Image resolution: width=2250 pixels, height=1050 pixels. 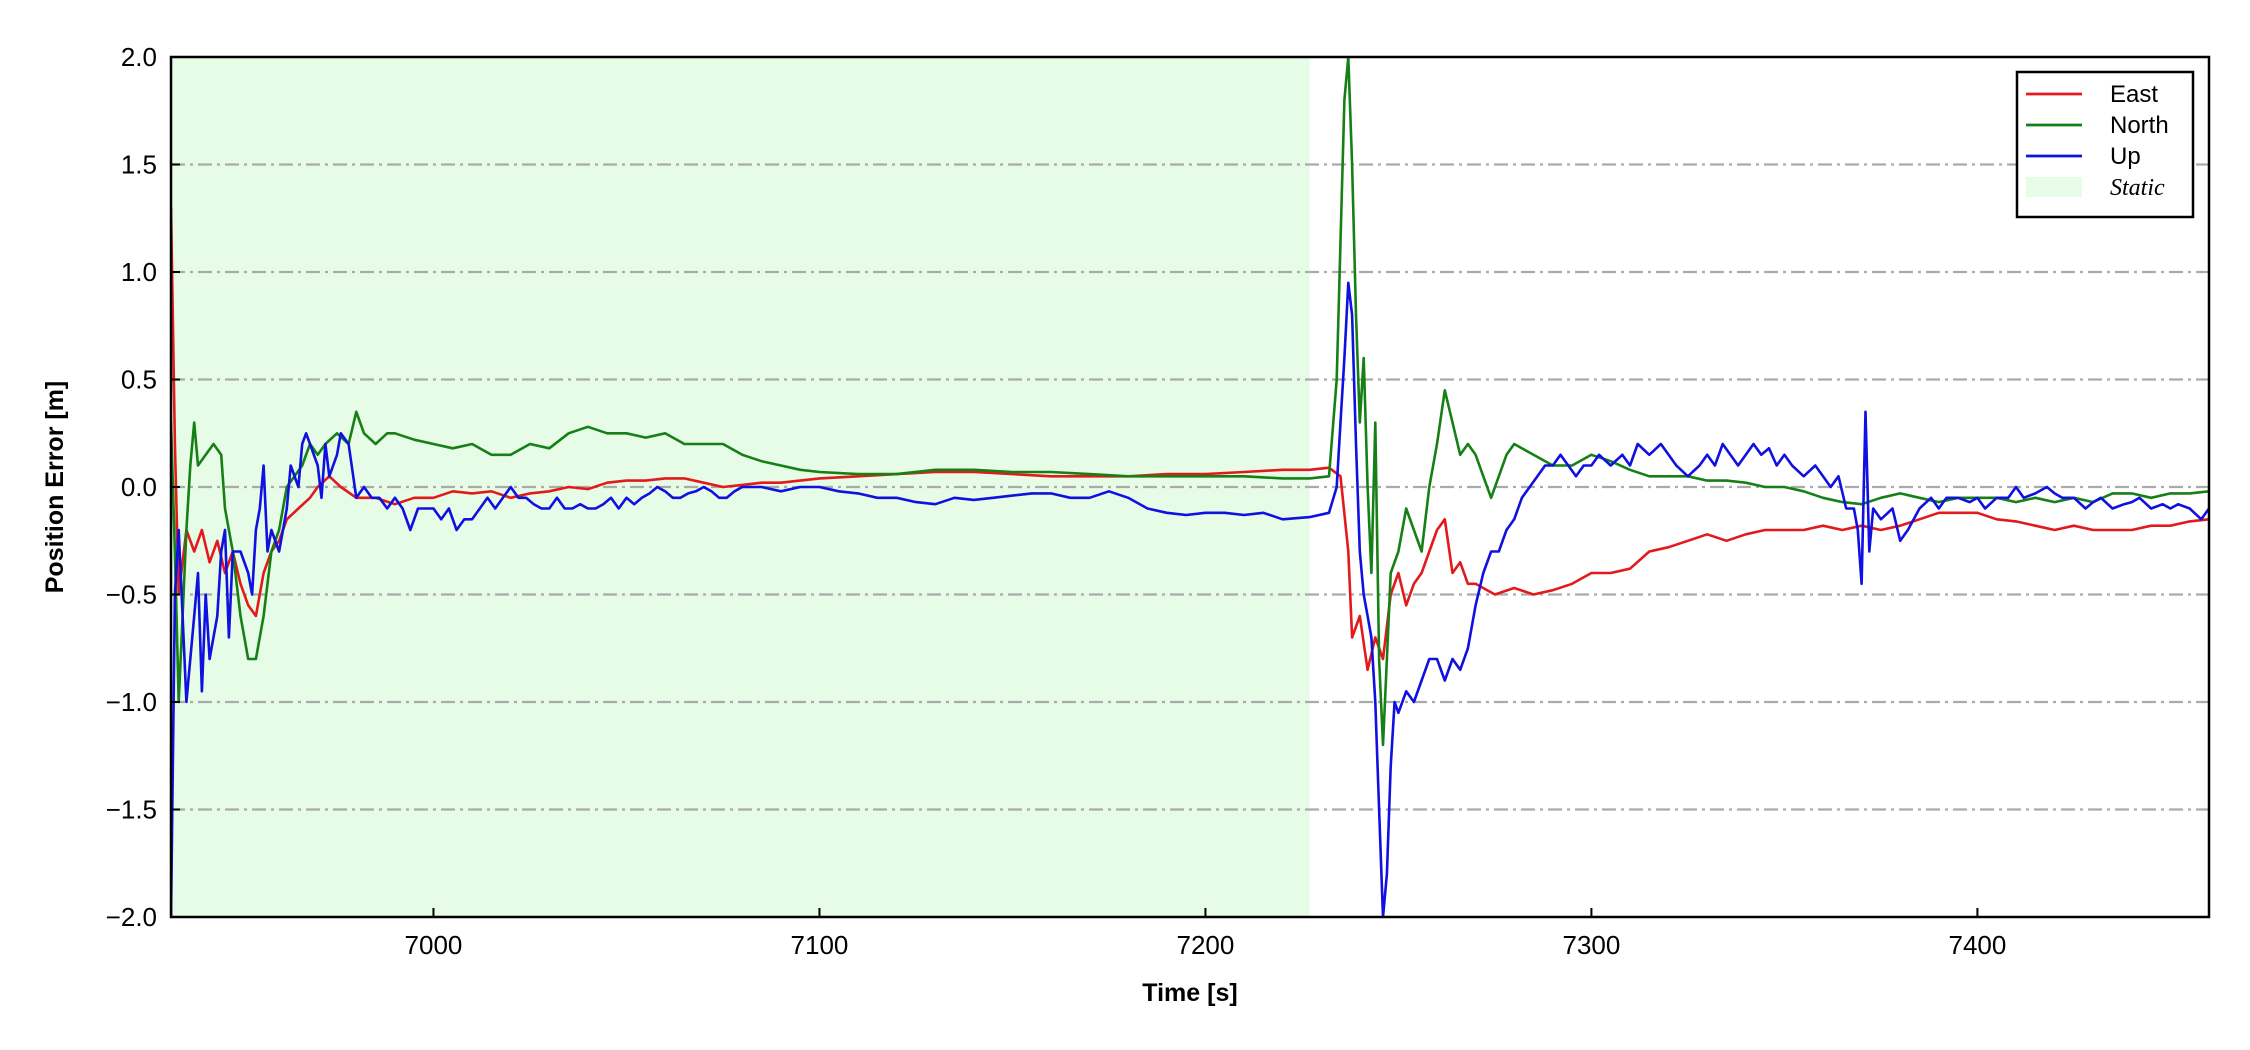 What do you see at coordinates (131, 917) in the screenshot?
I see `y-tick-label: −2.0` at bounding box center [131, 917].